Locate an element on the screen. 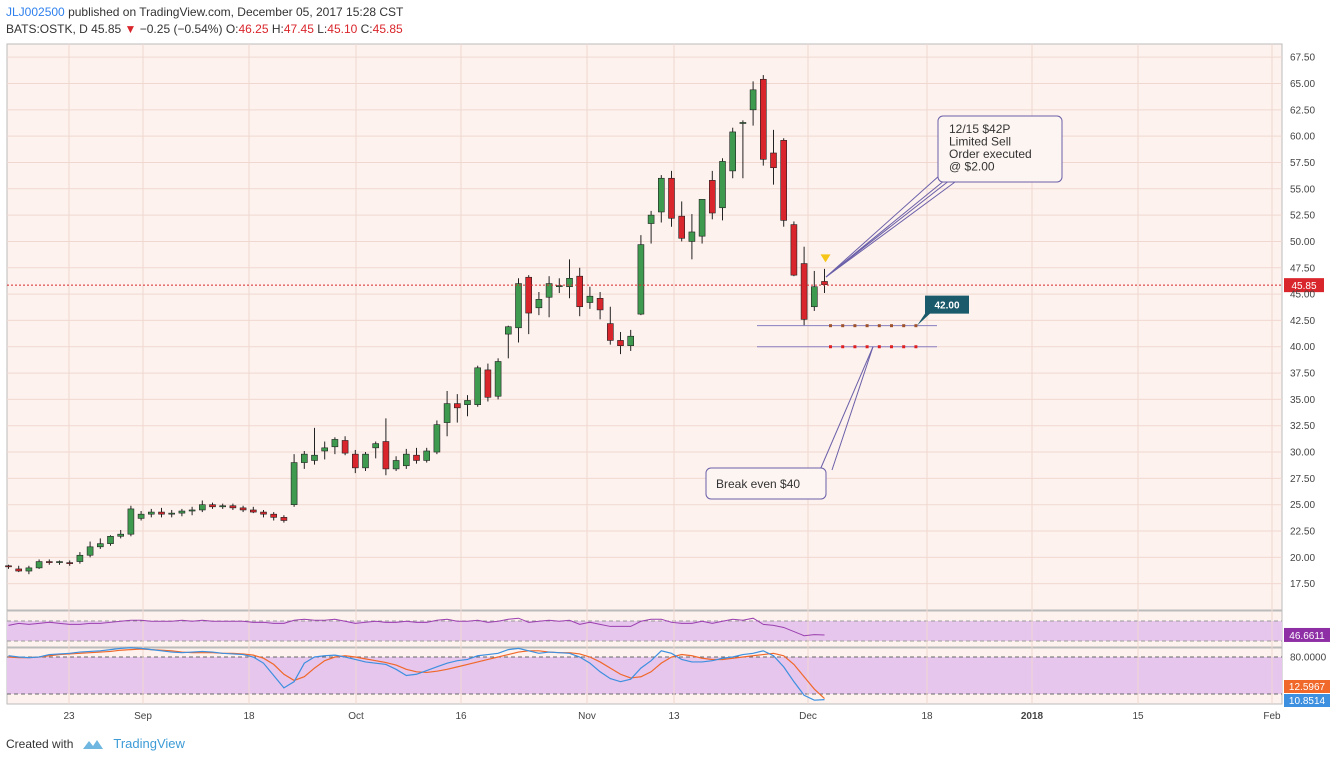 The width and height of the screenshot is (1344, 761). stoch-80-label: 80.0000 is located at coordinates (1308, 658).